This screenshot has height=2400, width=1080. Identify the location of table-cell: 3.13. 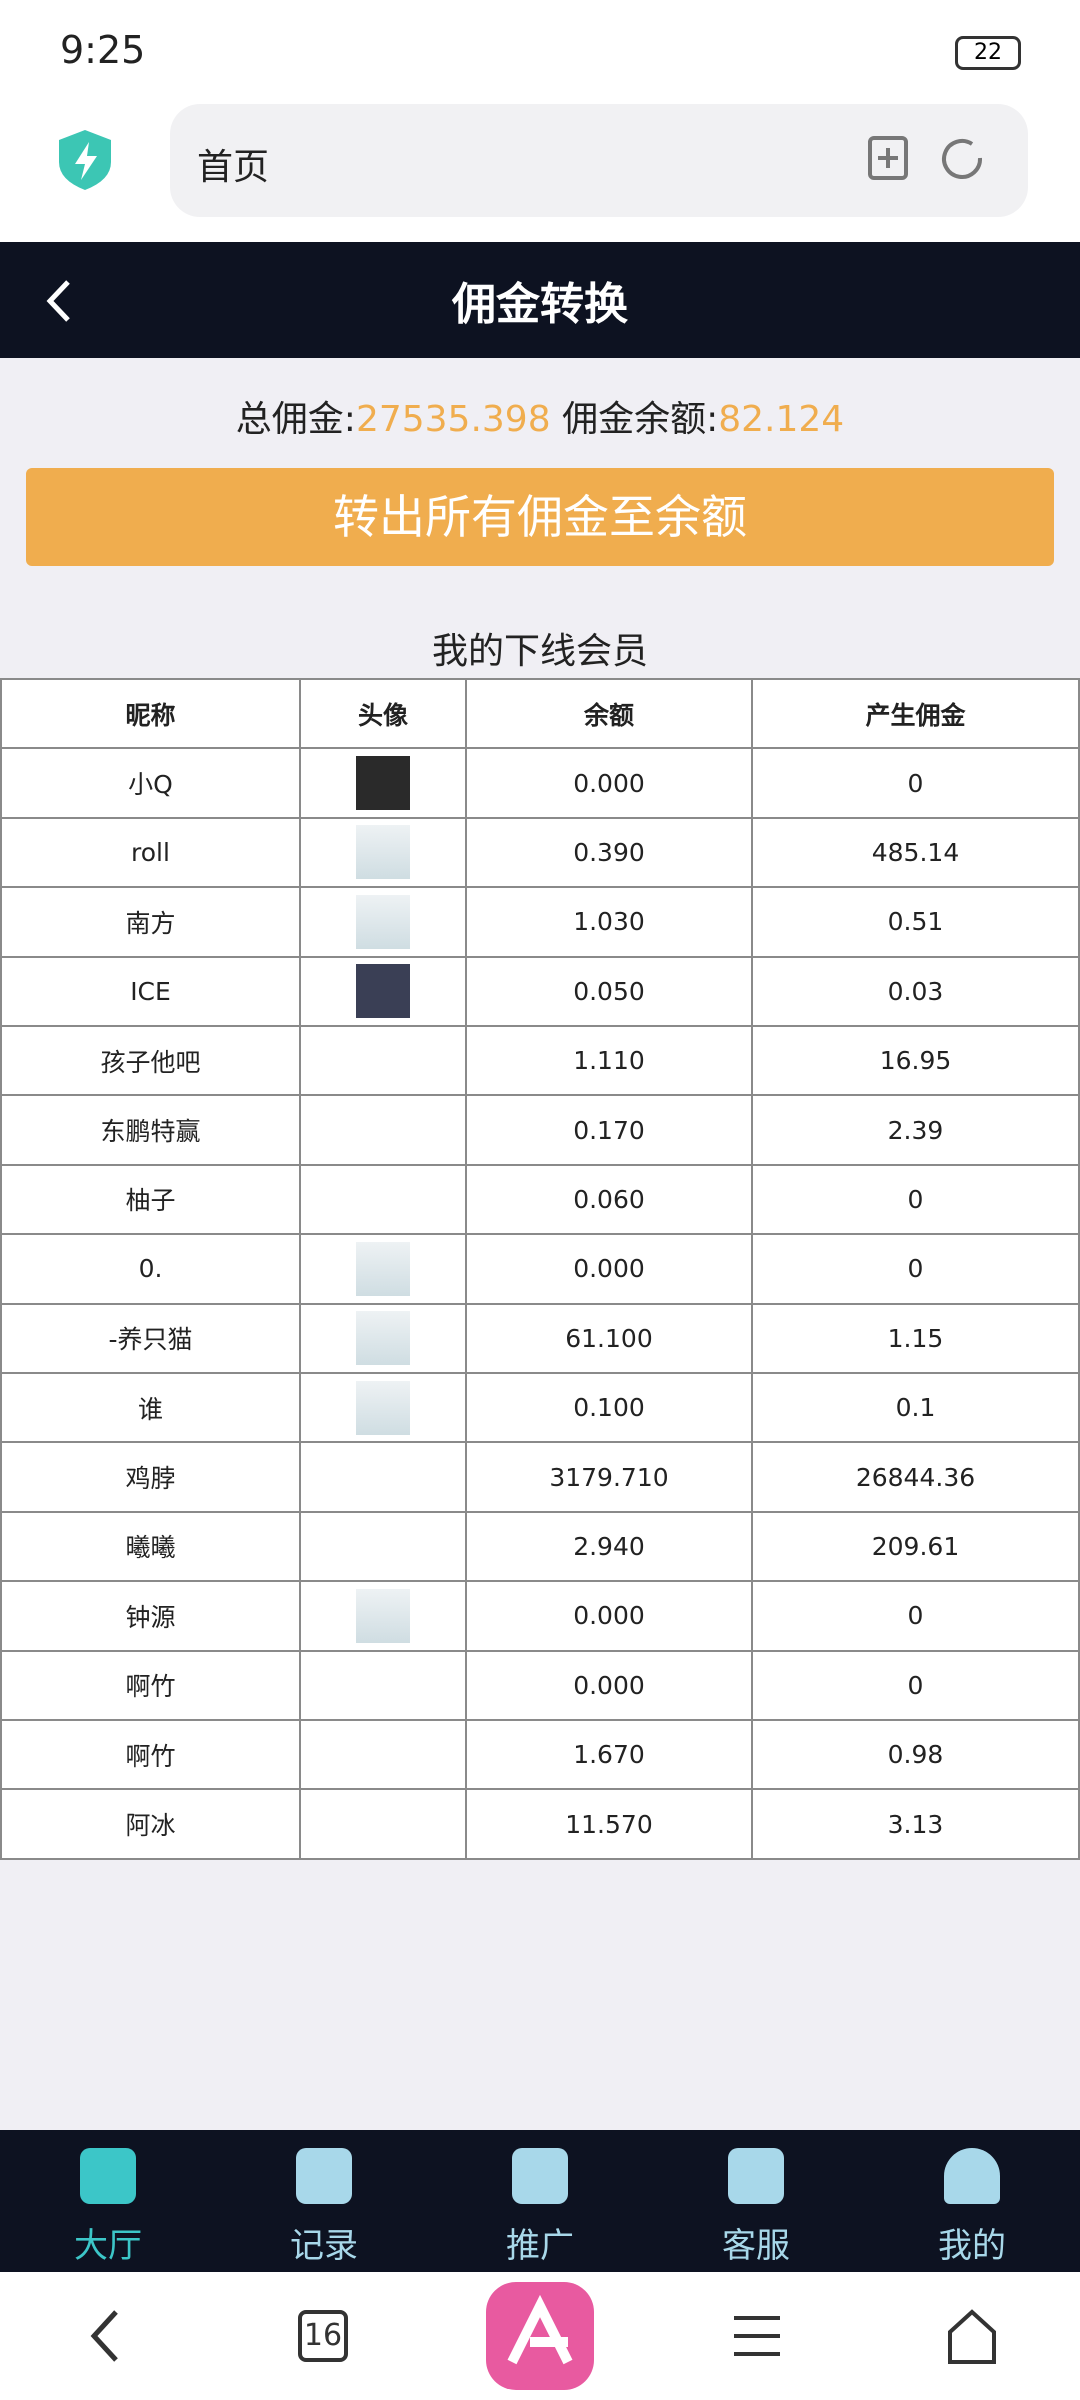
(916, 1825).